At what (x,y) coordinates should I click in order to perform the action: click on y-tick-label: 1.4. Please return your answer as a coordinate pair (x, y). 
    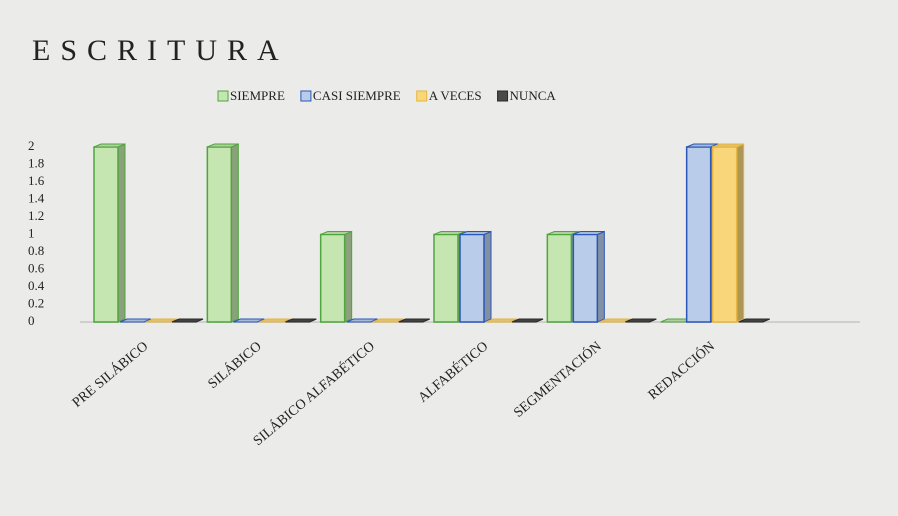
    Looking at the image, I should click on (36, 197).